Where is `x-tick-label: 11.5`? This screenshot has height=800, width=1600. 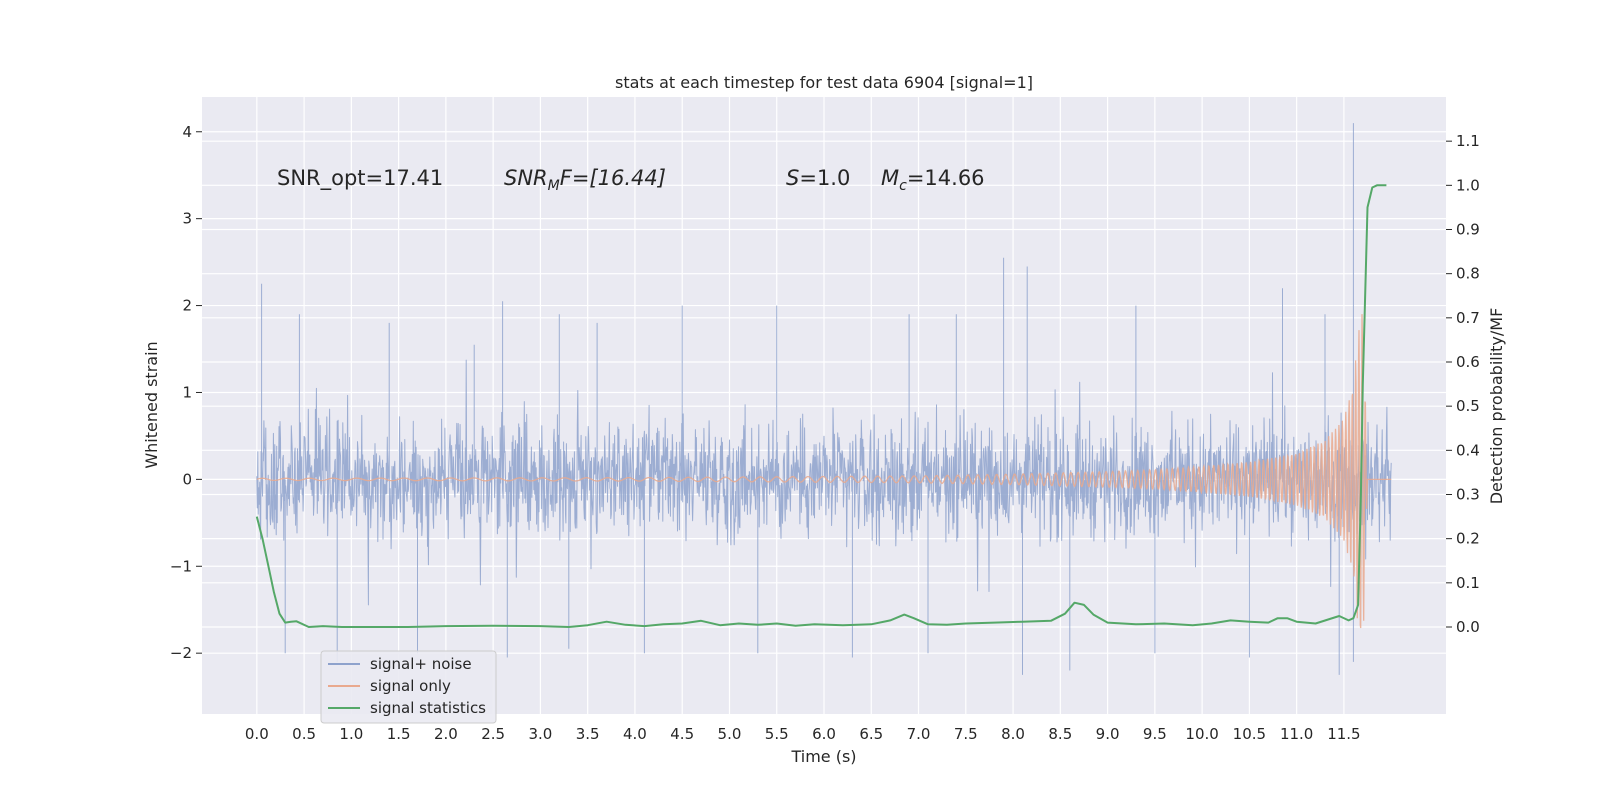
x-tick-label: 11.5 is located at coordinates (1343, 734).